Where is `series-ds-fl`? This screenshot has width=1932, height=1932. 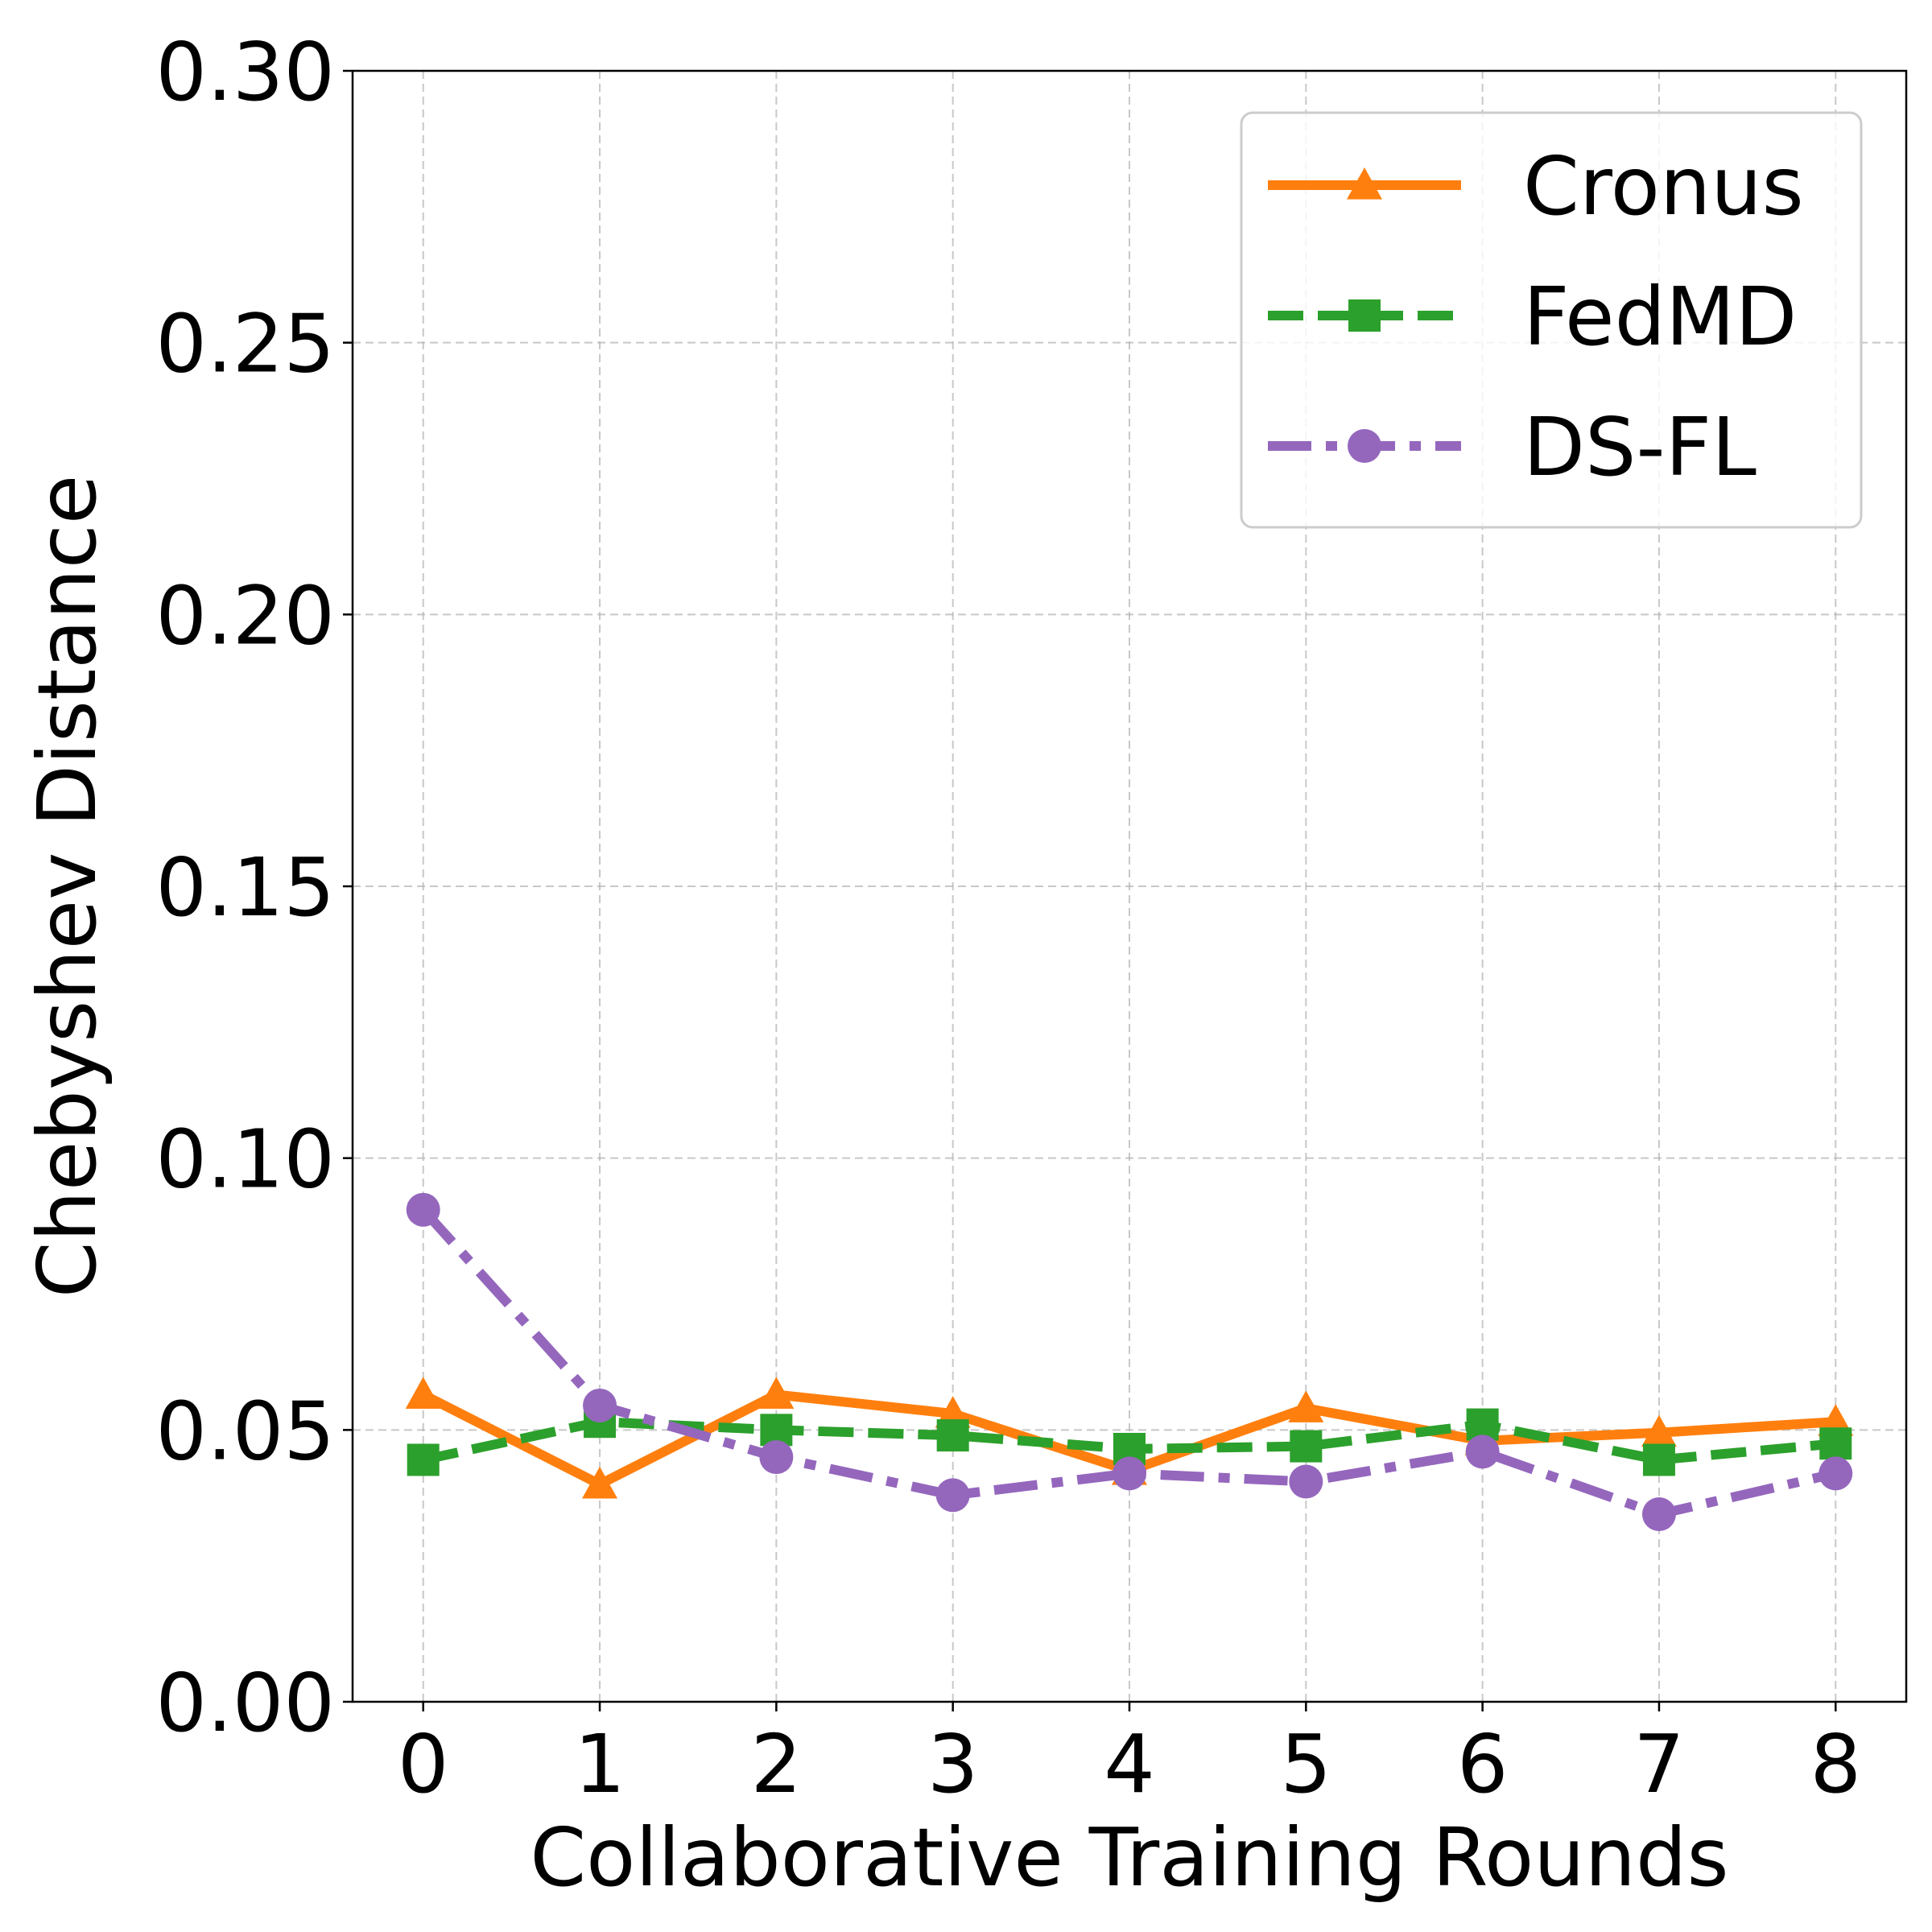 series-ds-fl is located at coordinates (1129, 1362).